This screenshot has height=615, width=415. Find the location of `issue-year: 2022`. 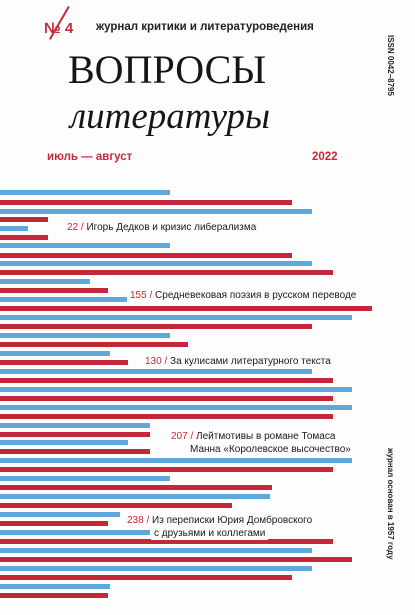

issue-year: 2022 is located at coordinates (325, 157).